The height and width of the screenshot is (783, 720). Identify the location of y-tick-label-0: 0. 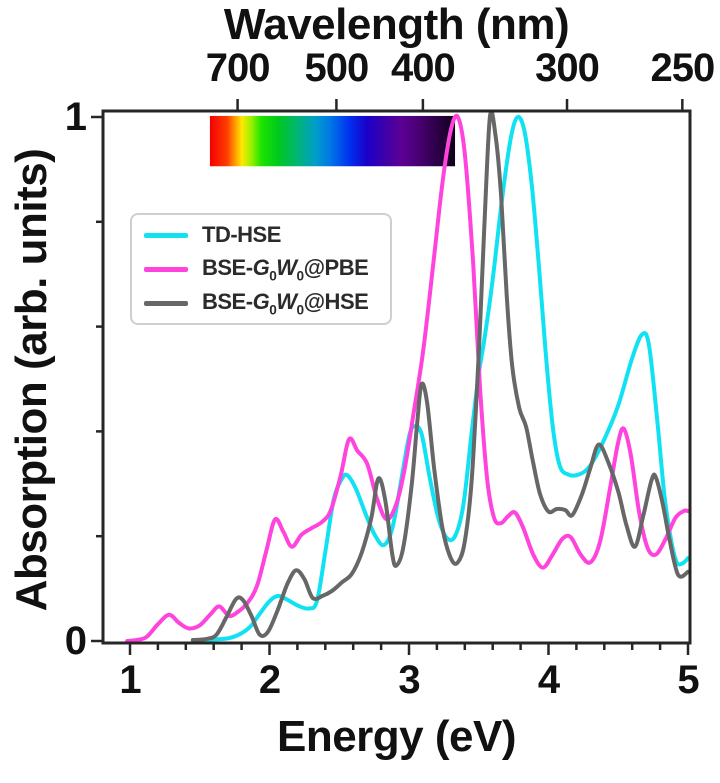
(75, 641).